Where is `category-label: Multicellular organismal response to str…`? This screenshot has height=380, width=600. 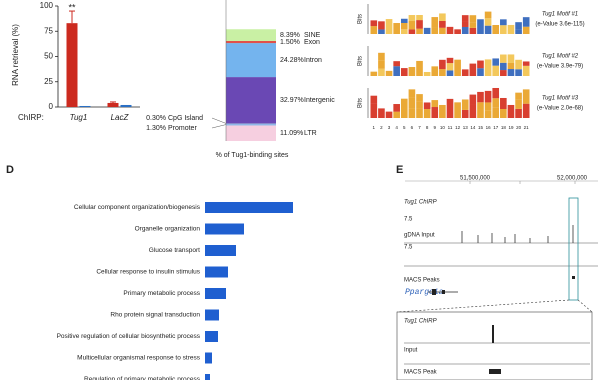 category-label: Multicellular organismal response to str… is located at coordinates (139, 358).